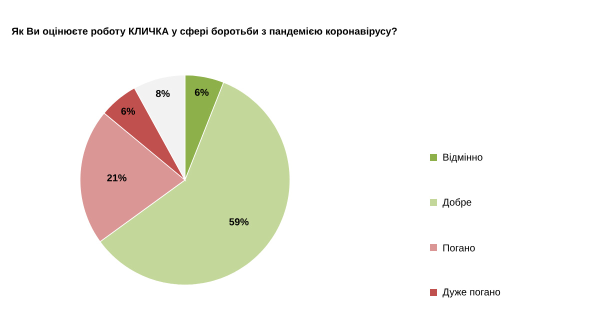  What do you see at coordinates (116, 178) in the screenshot?
I see `data-label: 21%` at bounding box center [116, 178].